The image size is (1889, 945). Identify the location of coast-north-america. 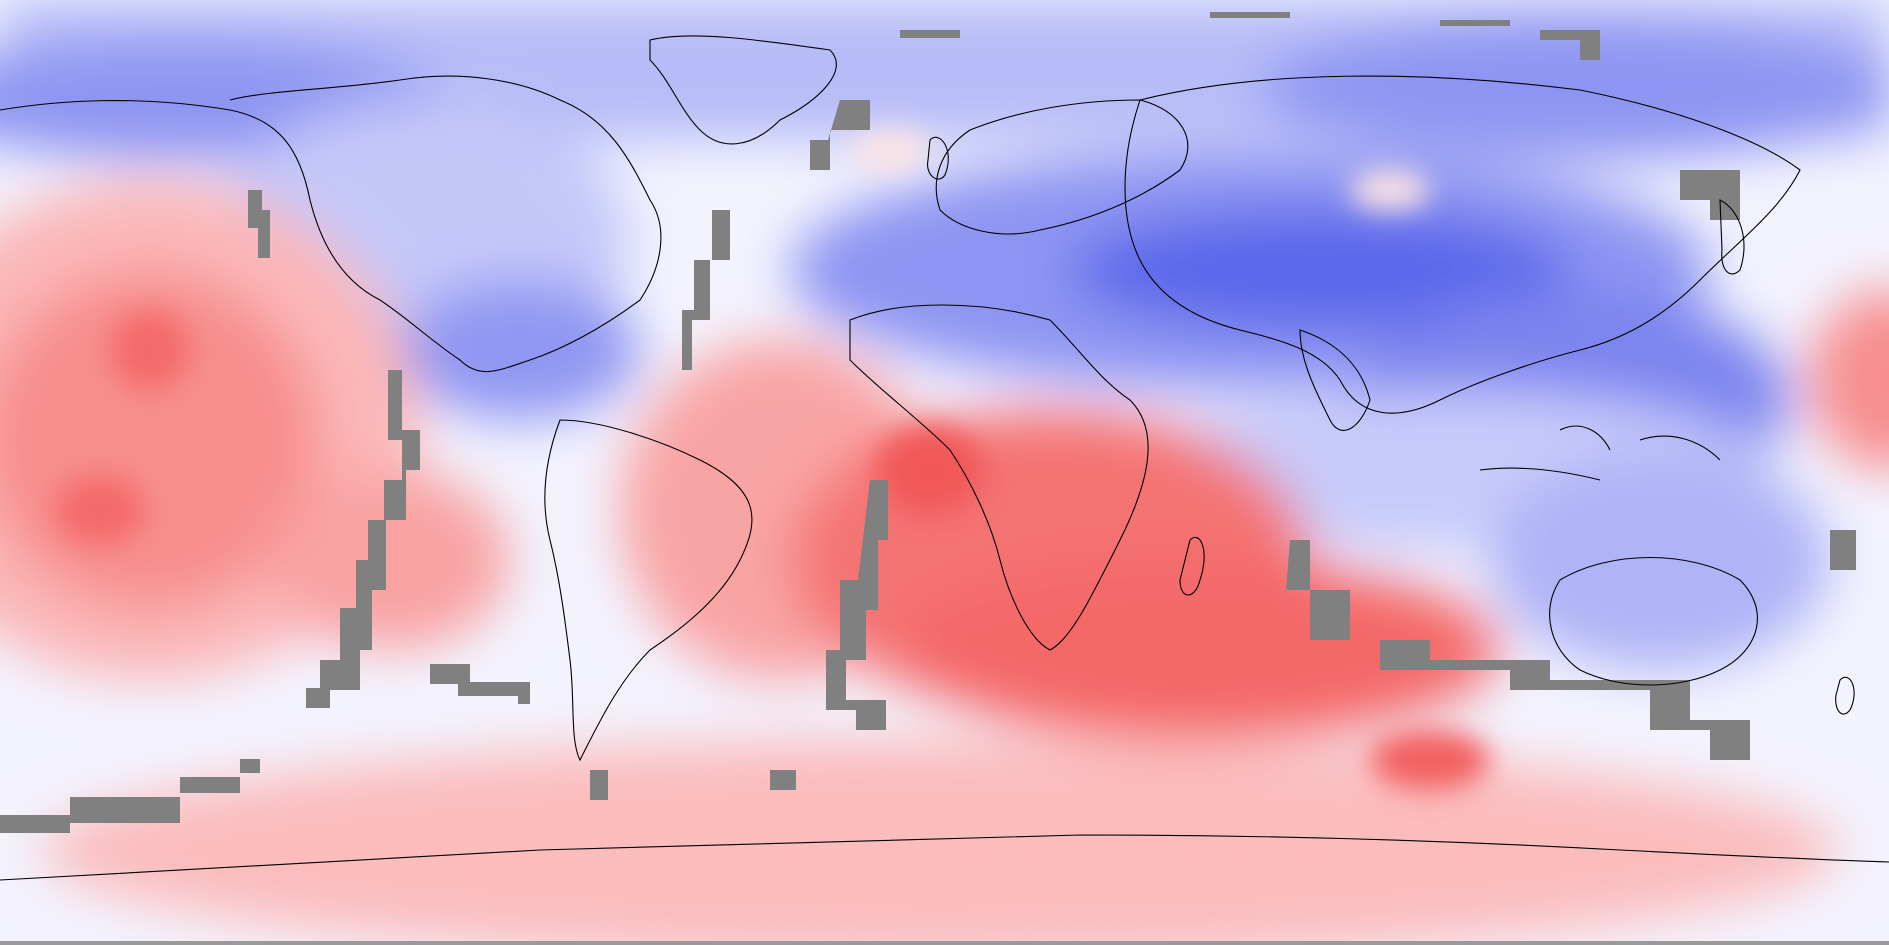
(331, 224).